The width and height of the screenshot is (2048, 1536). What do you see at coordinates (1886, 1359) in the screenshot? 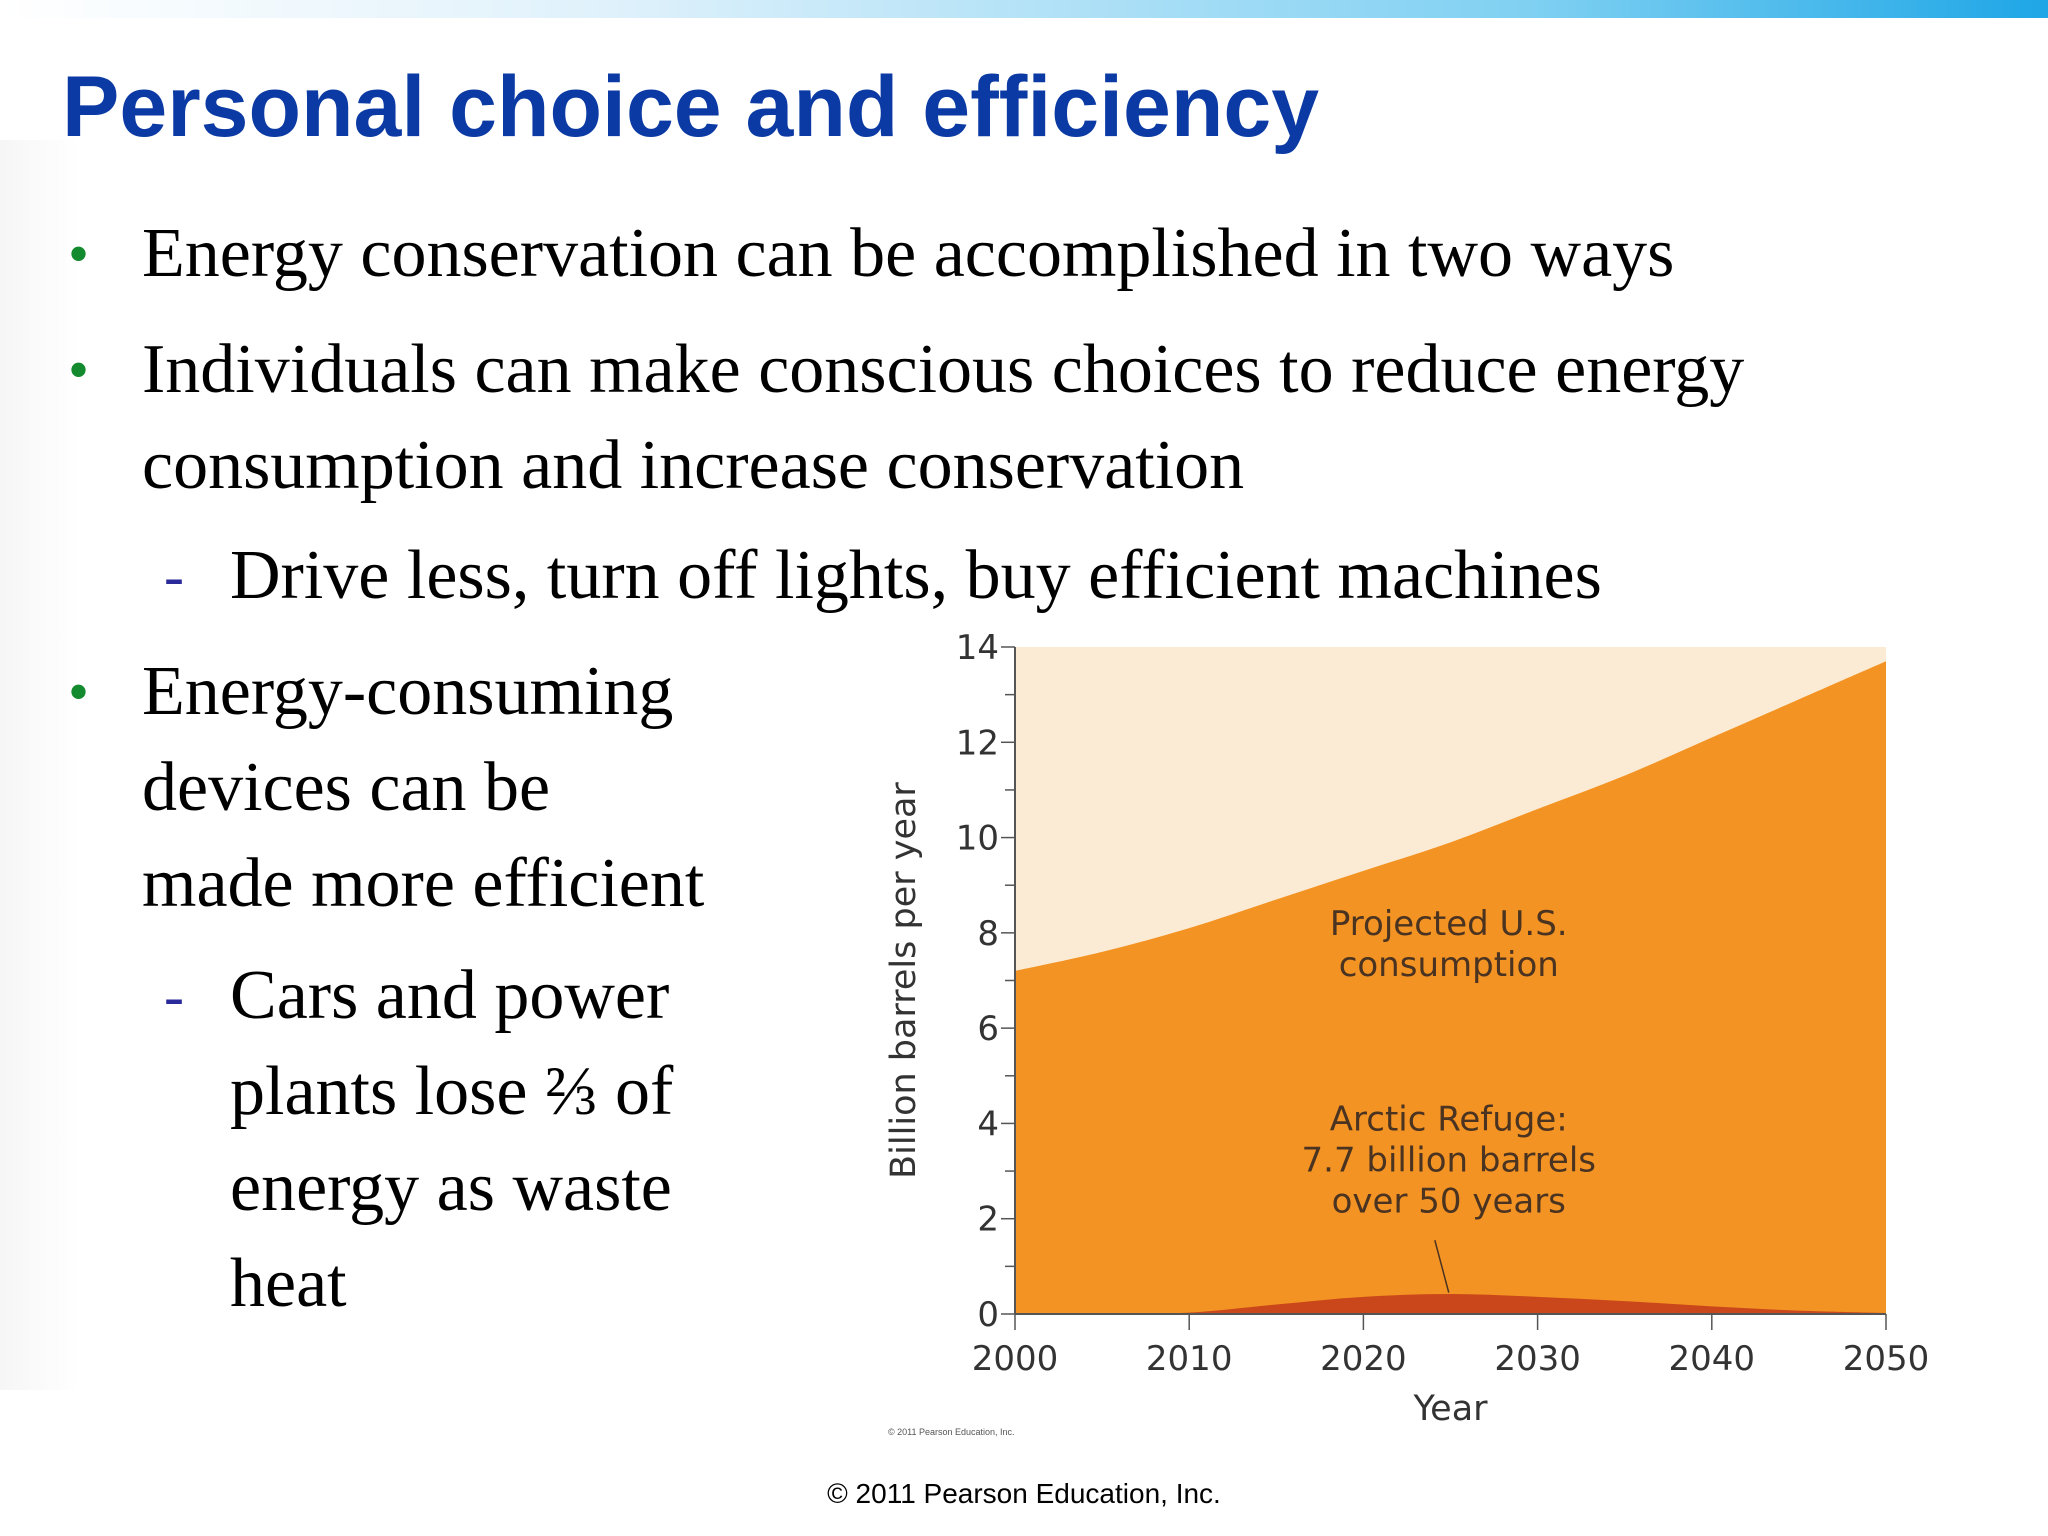
I see `x-tick-label: 2050` at bounding box center [1886, 1359].